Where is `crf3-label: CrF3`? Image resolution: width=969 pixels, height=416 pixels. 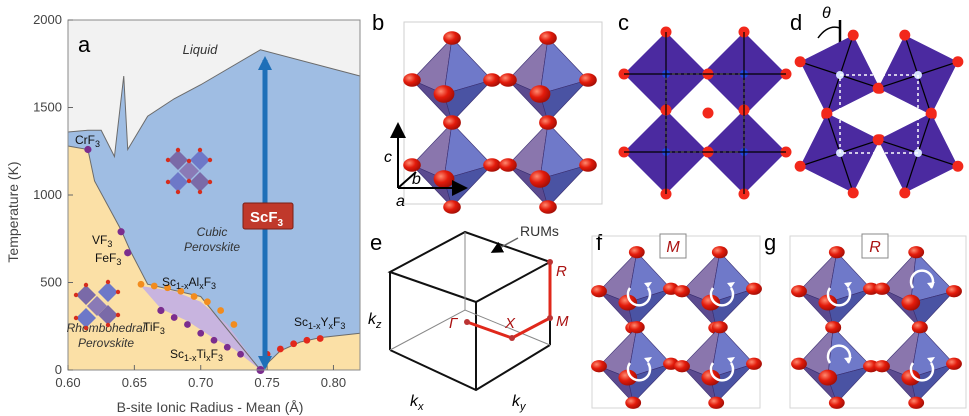 crf3-label: CrF3 is located at coordinates (87, 141).